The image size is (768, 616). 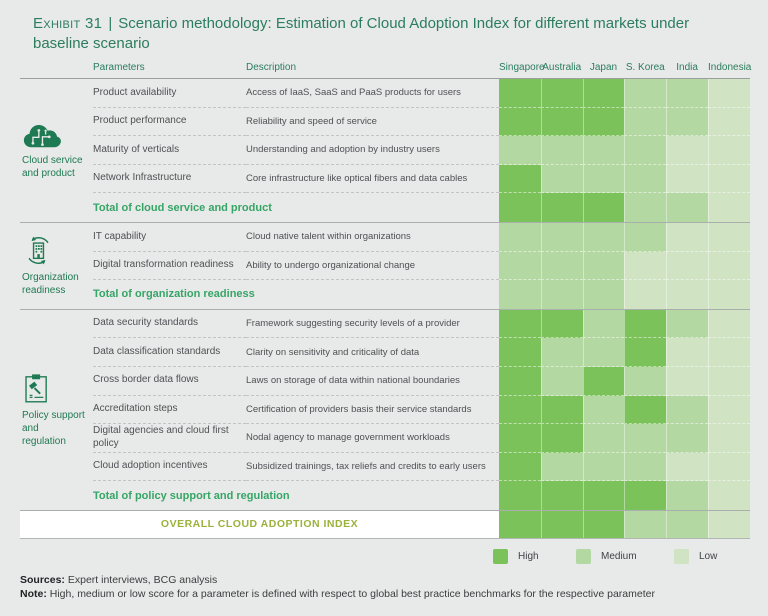 I want to click on parameter-cell: Cross border data flows, so click(x=169, y=381).